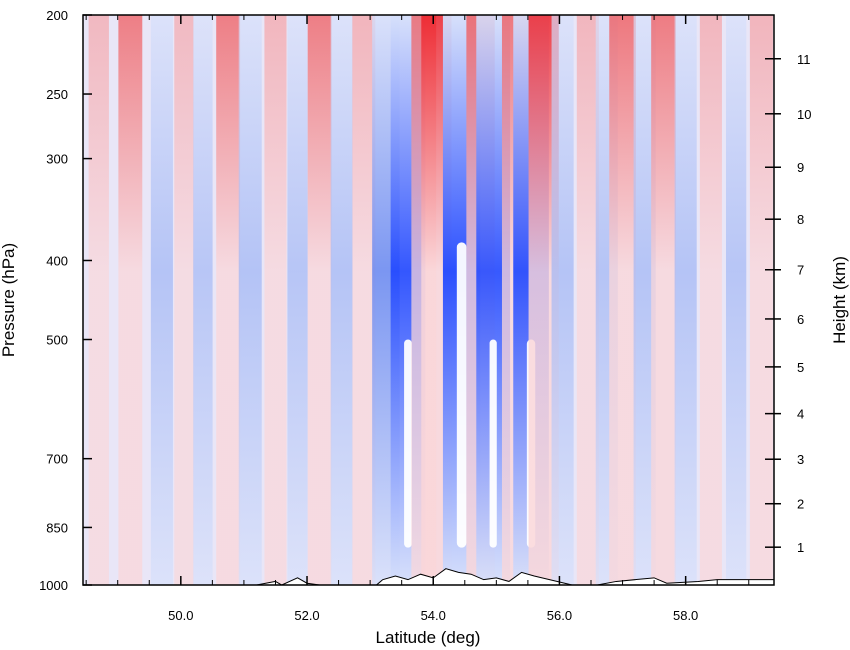  I want to click on height-tick-label: 2, so click(800, 504).